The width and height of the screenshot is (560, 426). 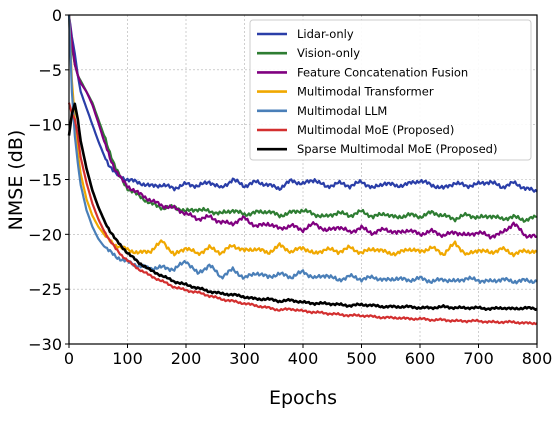 I want to click on y-tick-label: −20, so click(x=45, y=234).